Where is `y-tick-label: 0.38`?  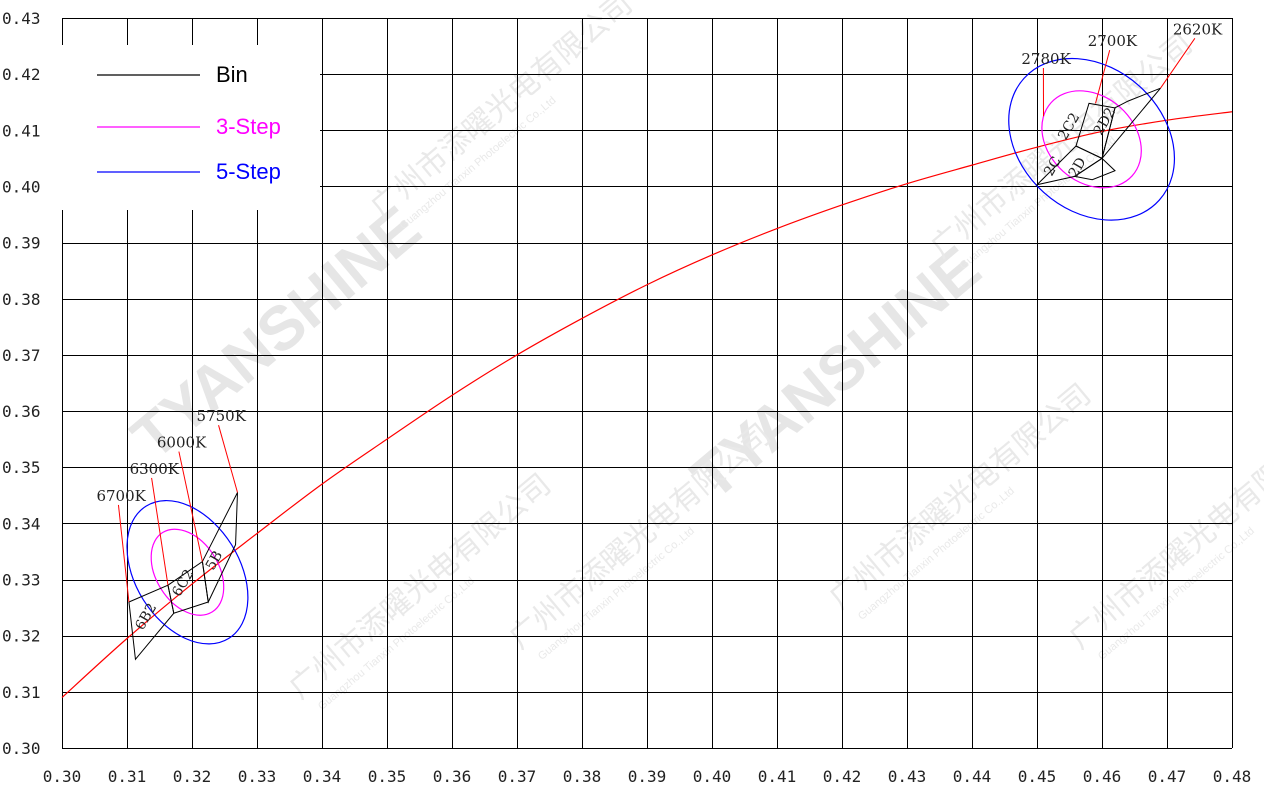 y-tick-label: 0.38 is located at coordinates (21, 299).